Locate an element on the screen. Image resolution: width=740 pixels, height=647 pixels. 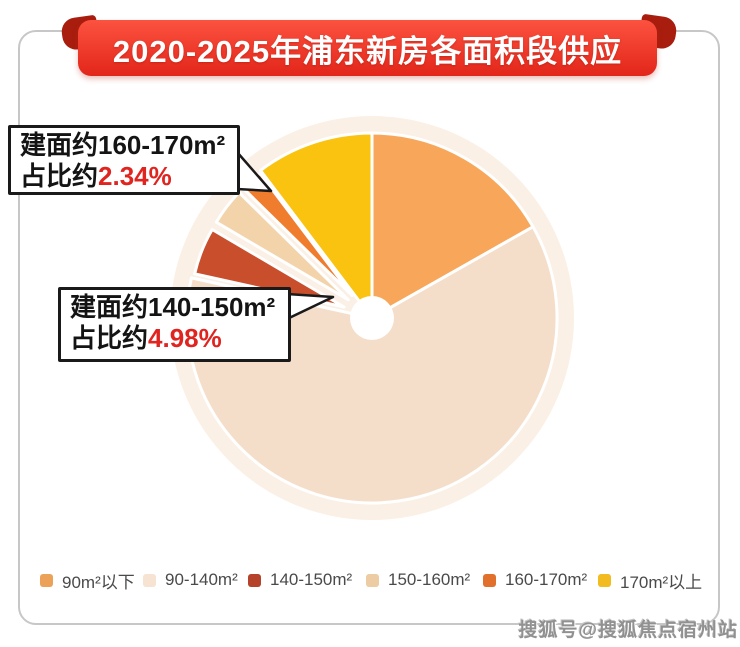
legend-label: 170m²以上 is located at coordinates (661, 582).